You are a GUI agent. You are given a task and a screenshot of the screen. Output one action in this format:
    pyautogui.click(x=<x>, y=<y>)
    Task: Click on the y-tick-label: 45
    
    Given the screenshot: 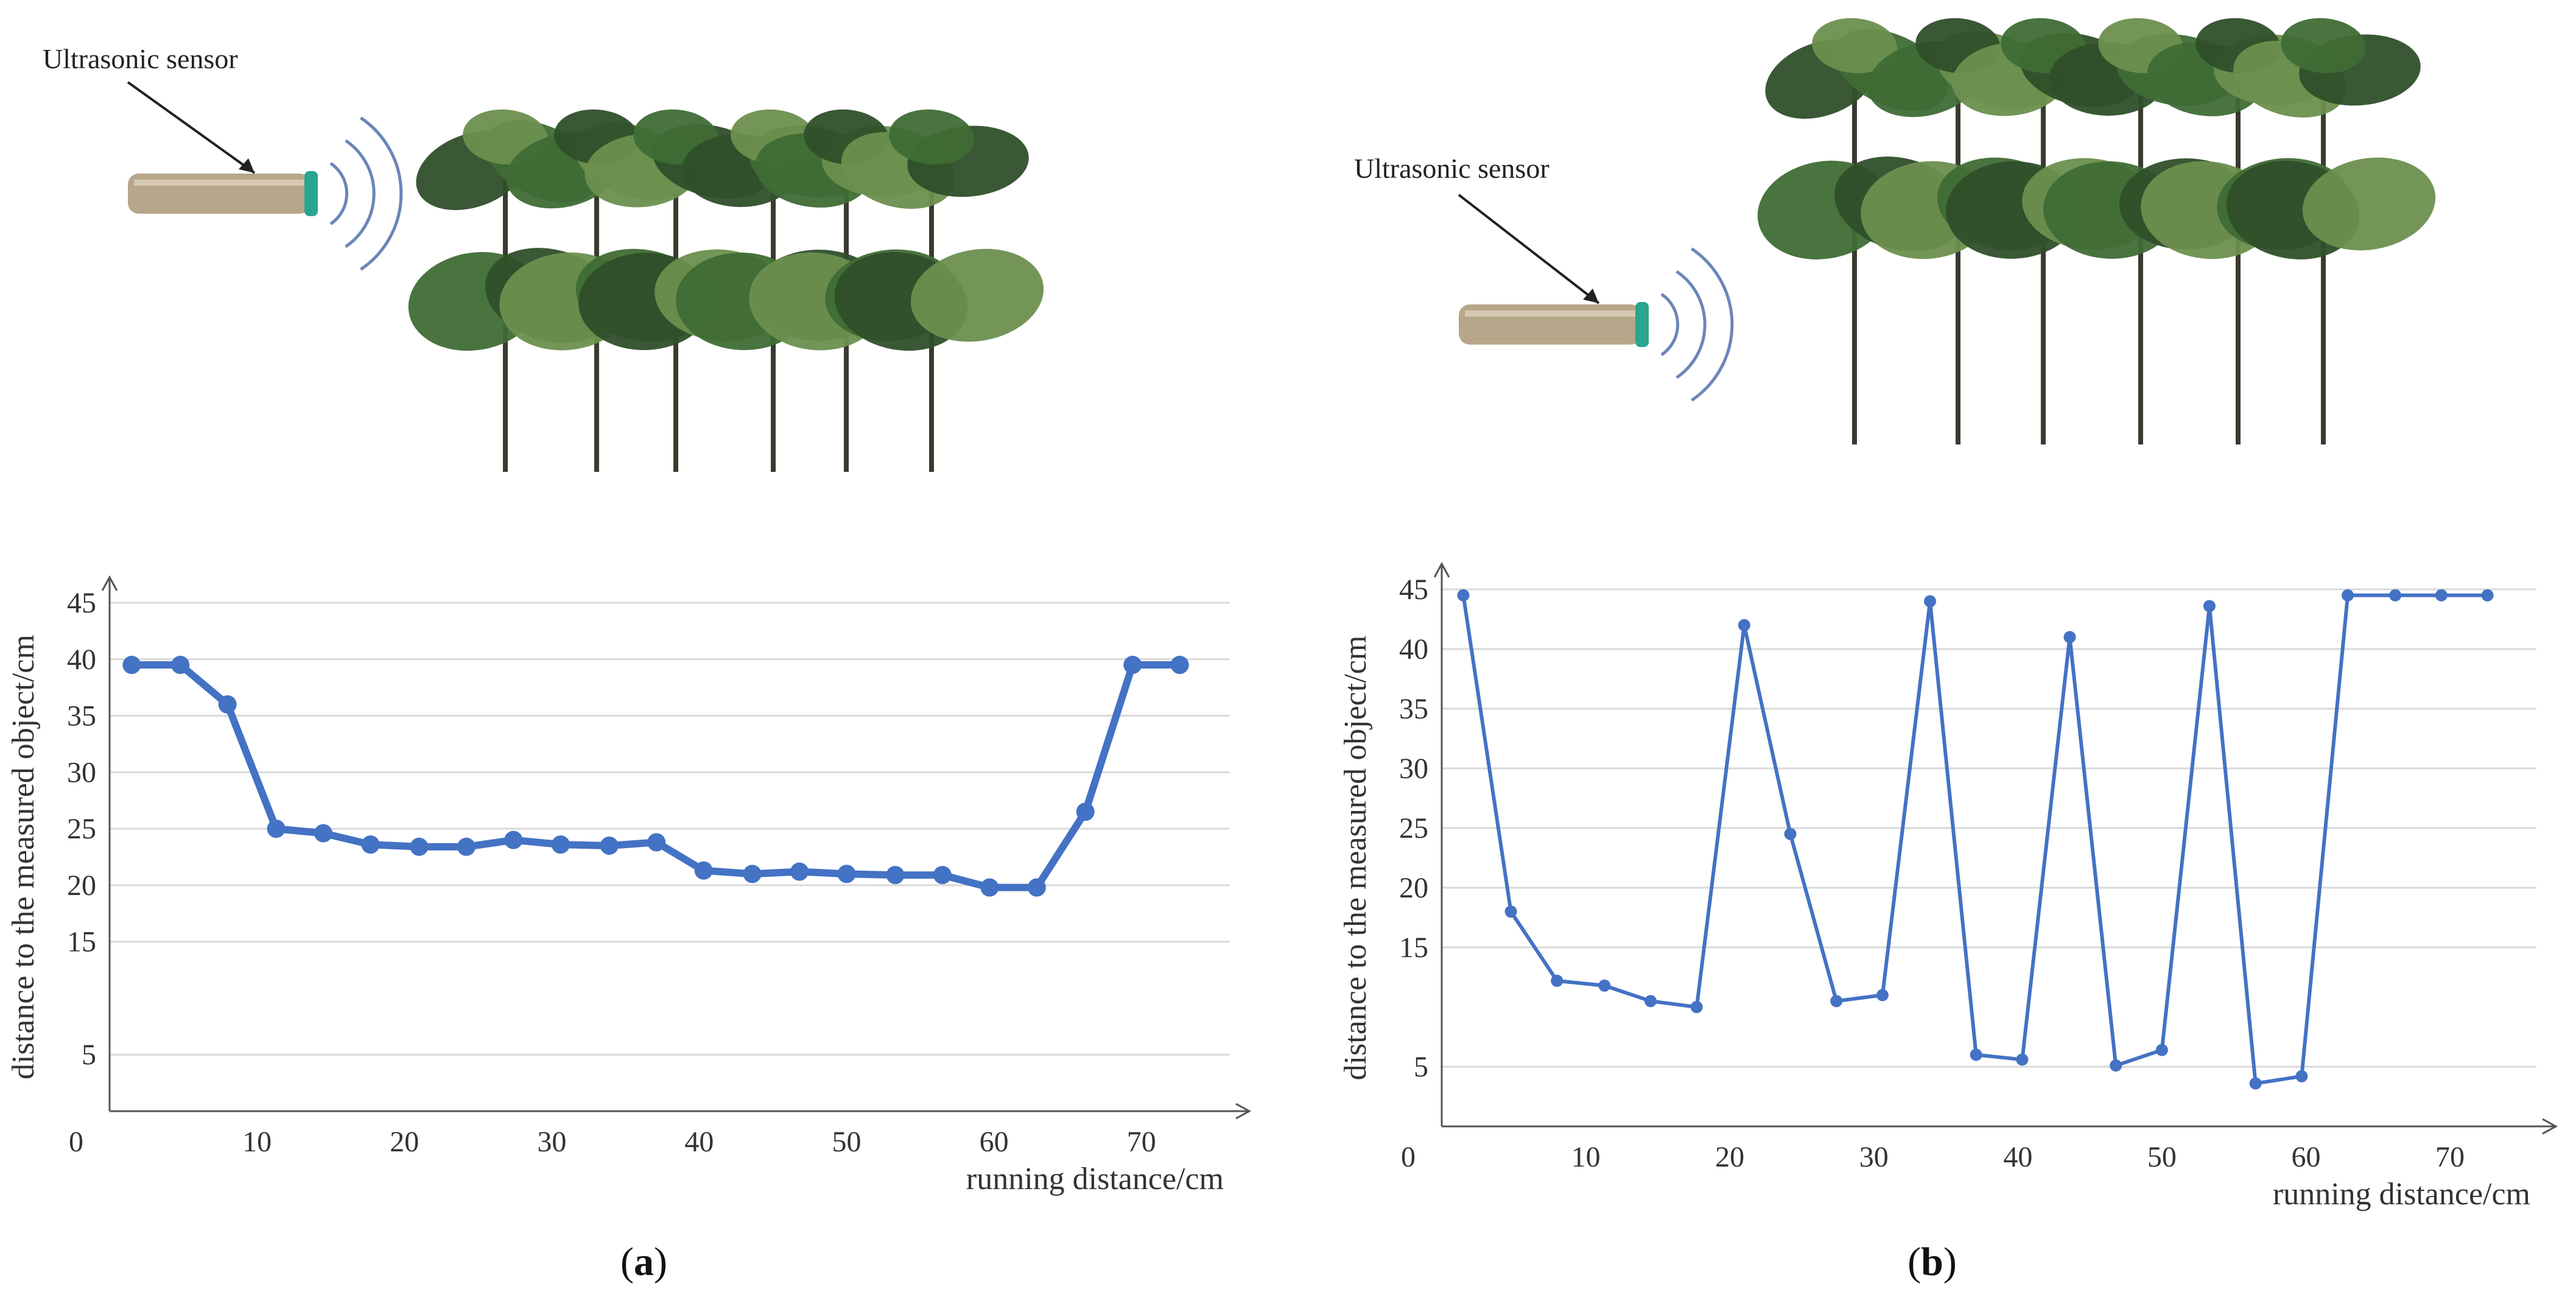 What is the action you would take?
    pyautogui.click(x=81, y=603)
    